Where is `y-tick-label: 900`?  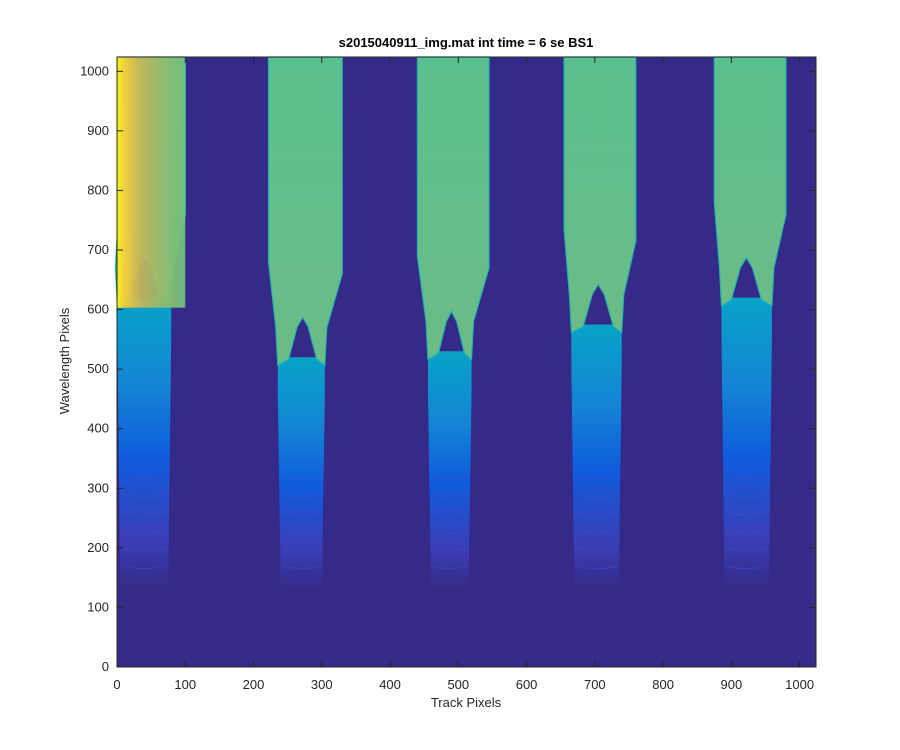
y-tick-label: 900 is located at coordinates (98, 130).